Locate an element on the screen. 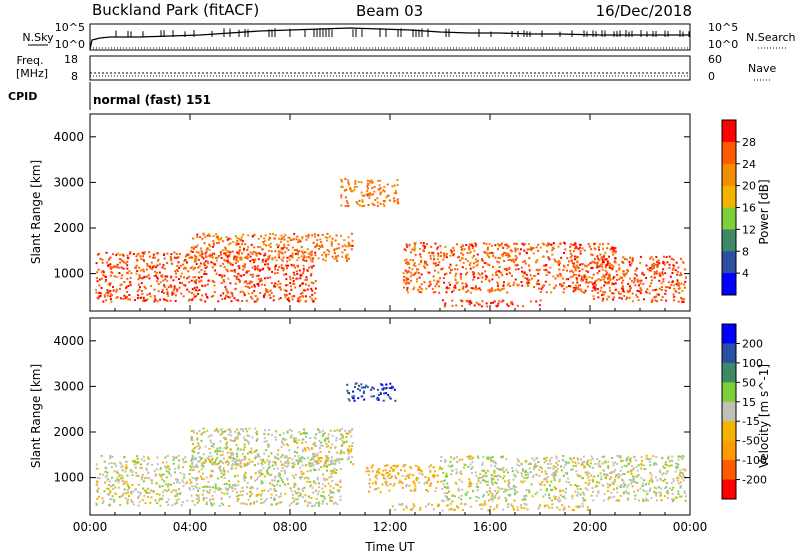  time-axis-label: Time UT is located at coordinates (389, 547).